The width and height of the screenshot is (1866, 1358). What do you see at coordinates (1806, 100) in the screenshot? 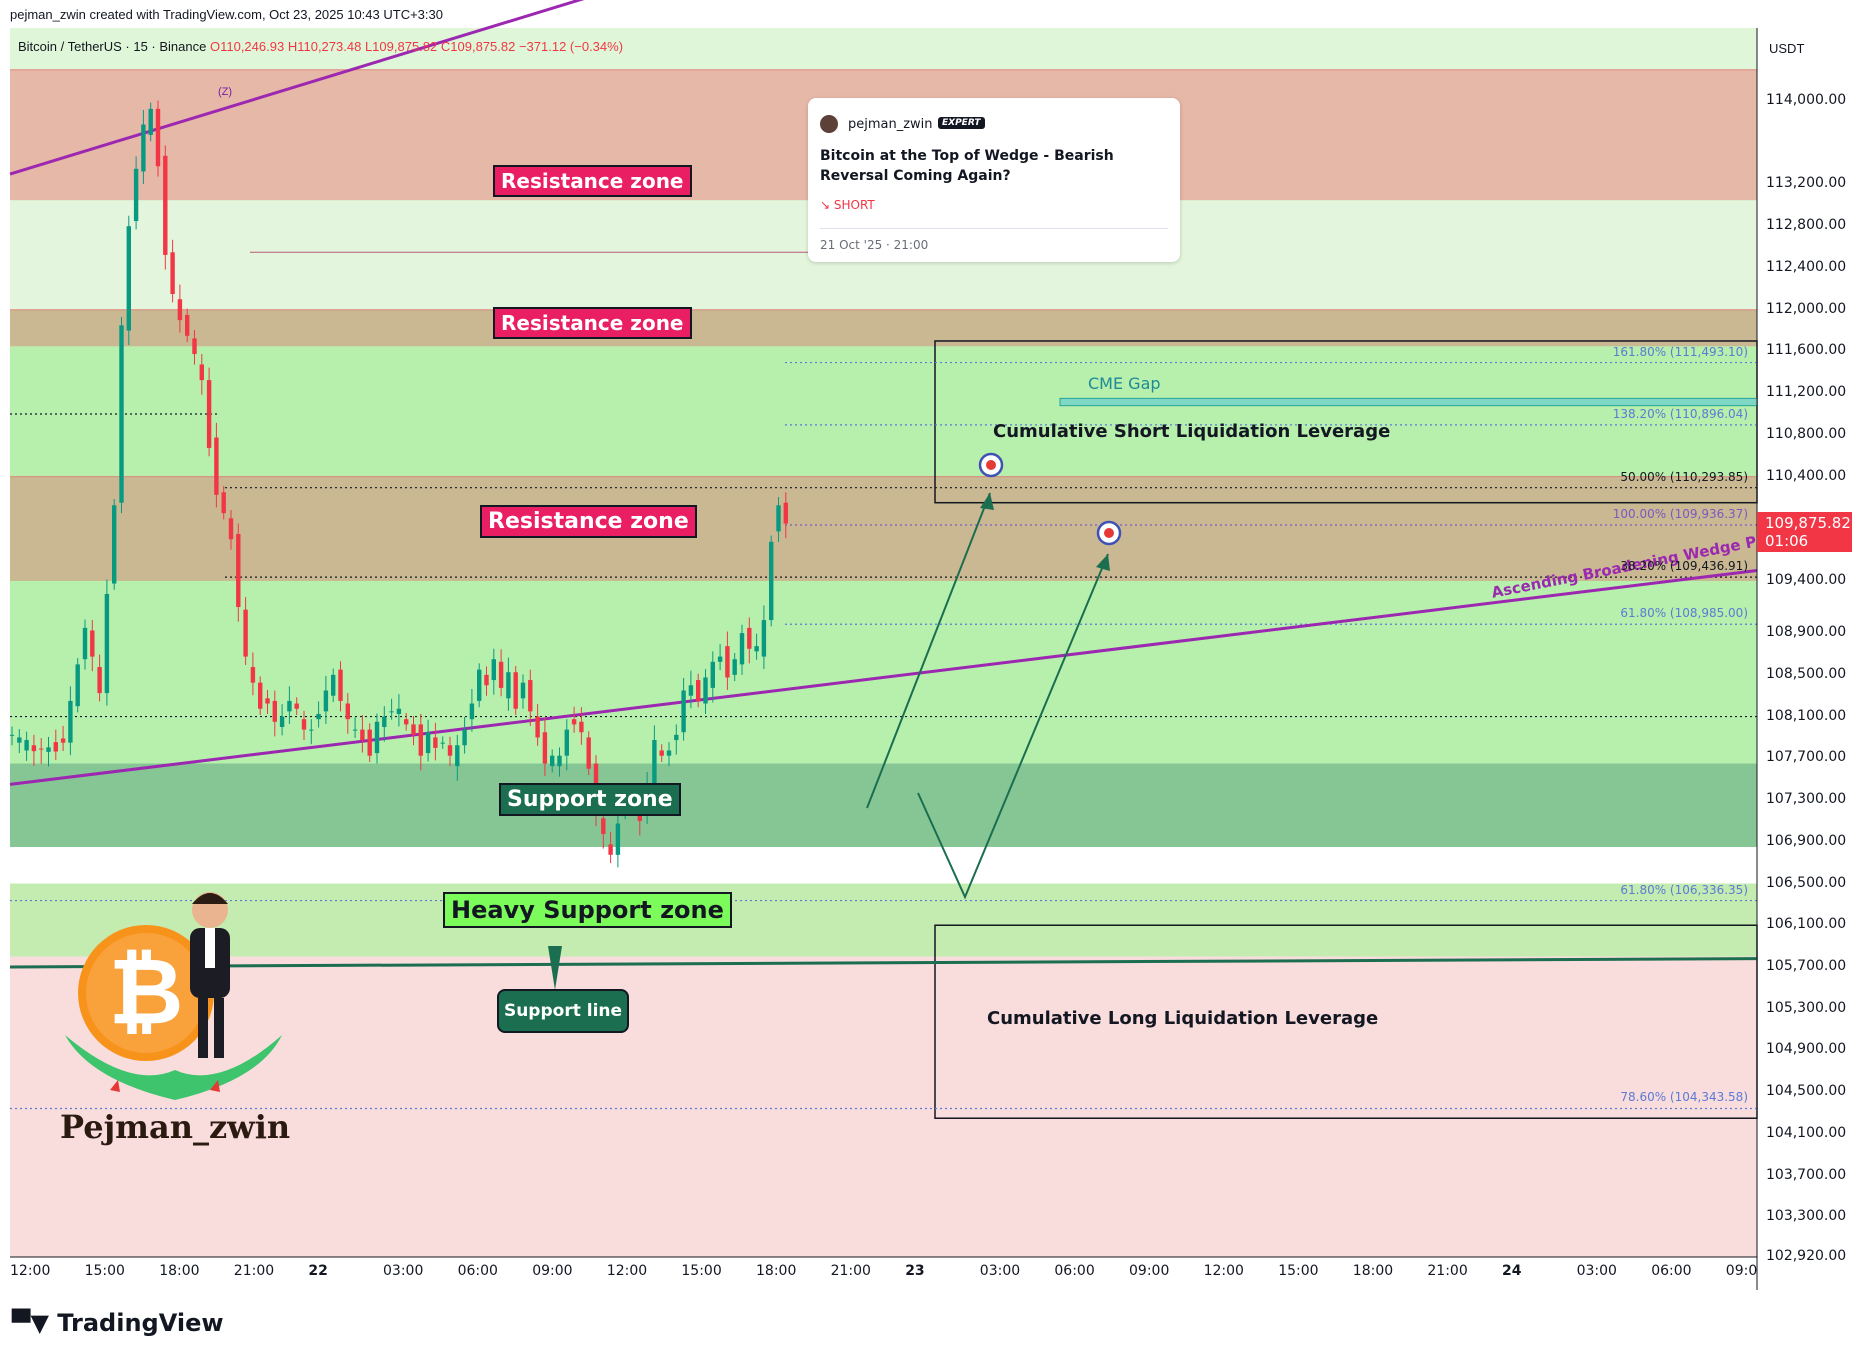
I see `y-tick-label: 114,000.00` at bounding box center [1806, 100].